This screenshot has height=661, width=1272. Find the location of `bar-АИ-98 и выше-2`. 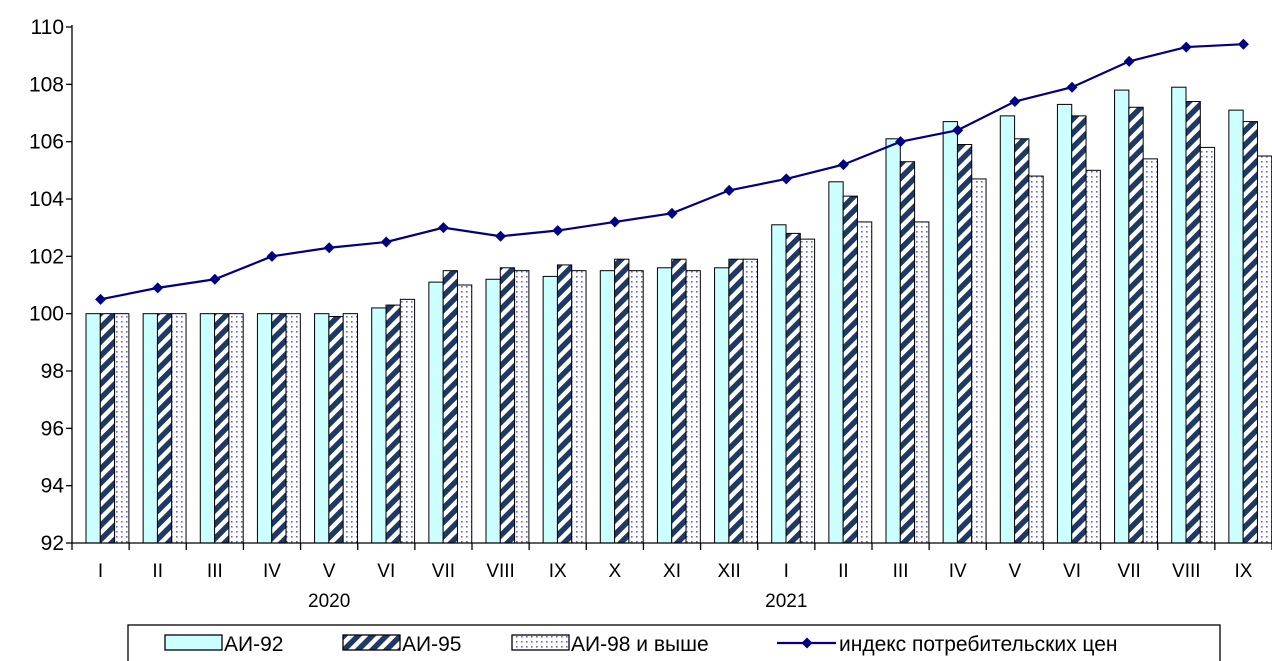

bar-АИ-98 и выше-2 is located at coordinates (179, 428).